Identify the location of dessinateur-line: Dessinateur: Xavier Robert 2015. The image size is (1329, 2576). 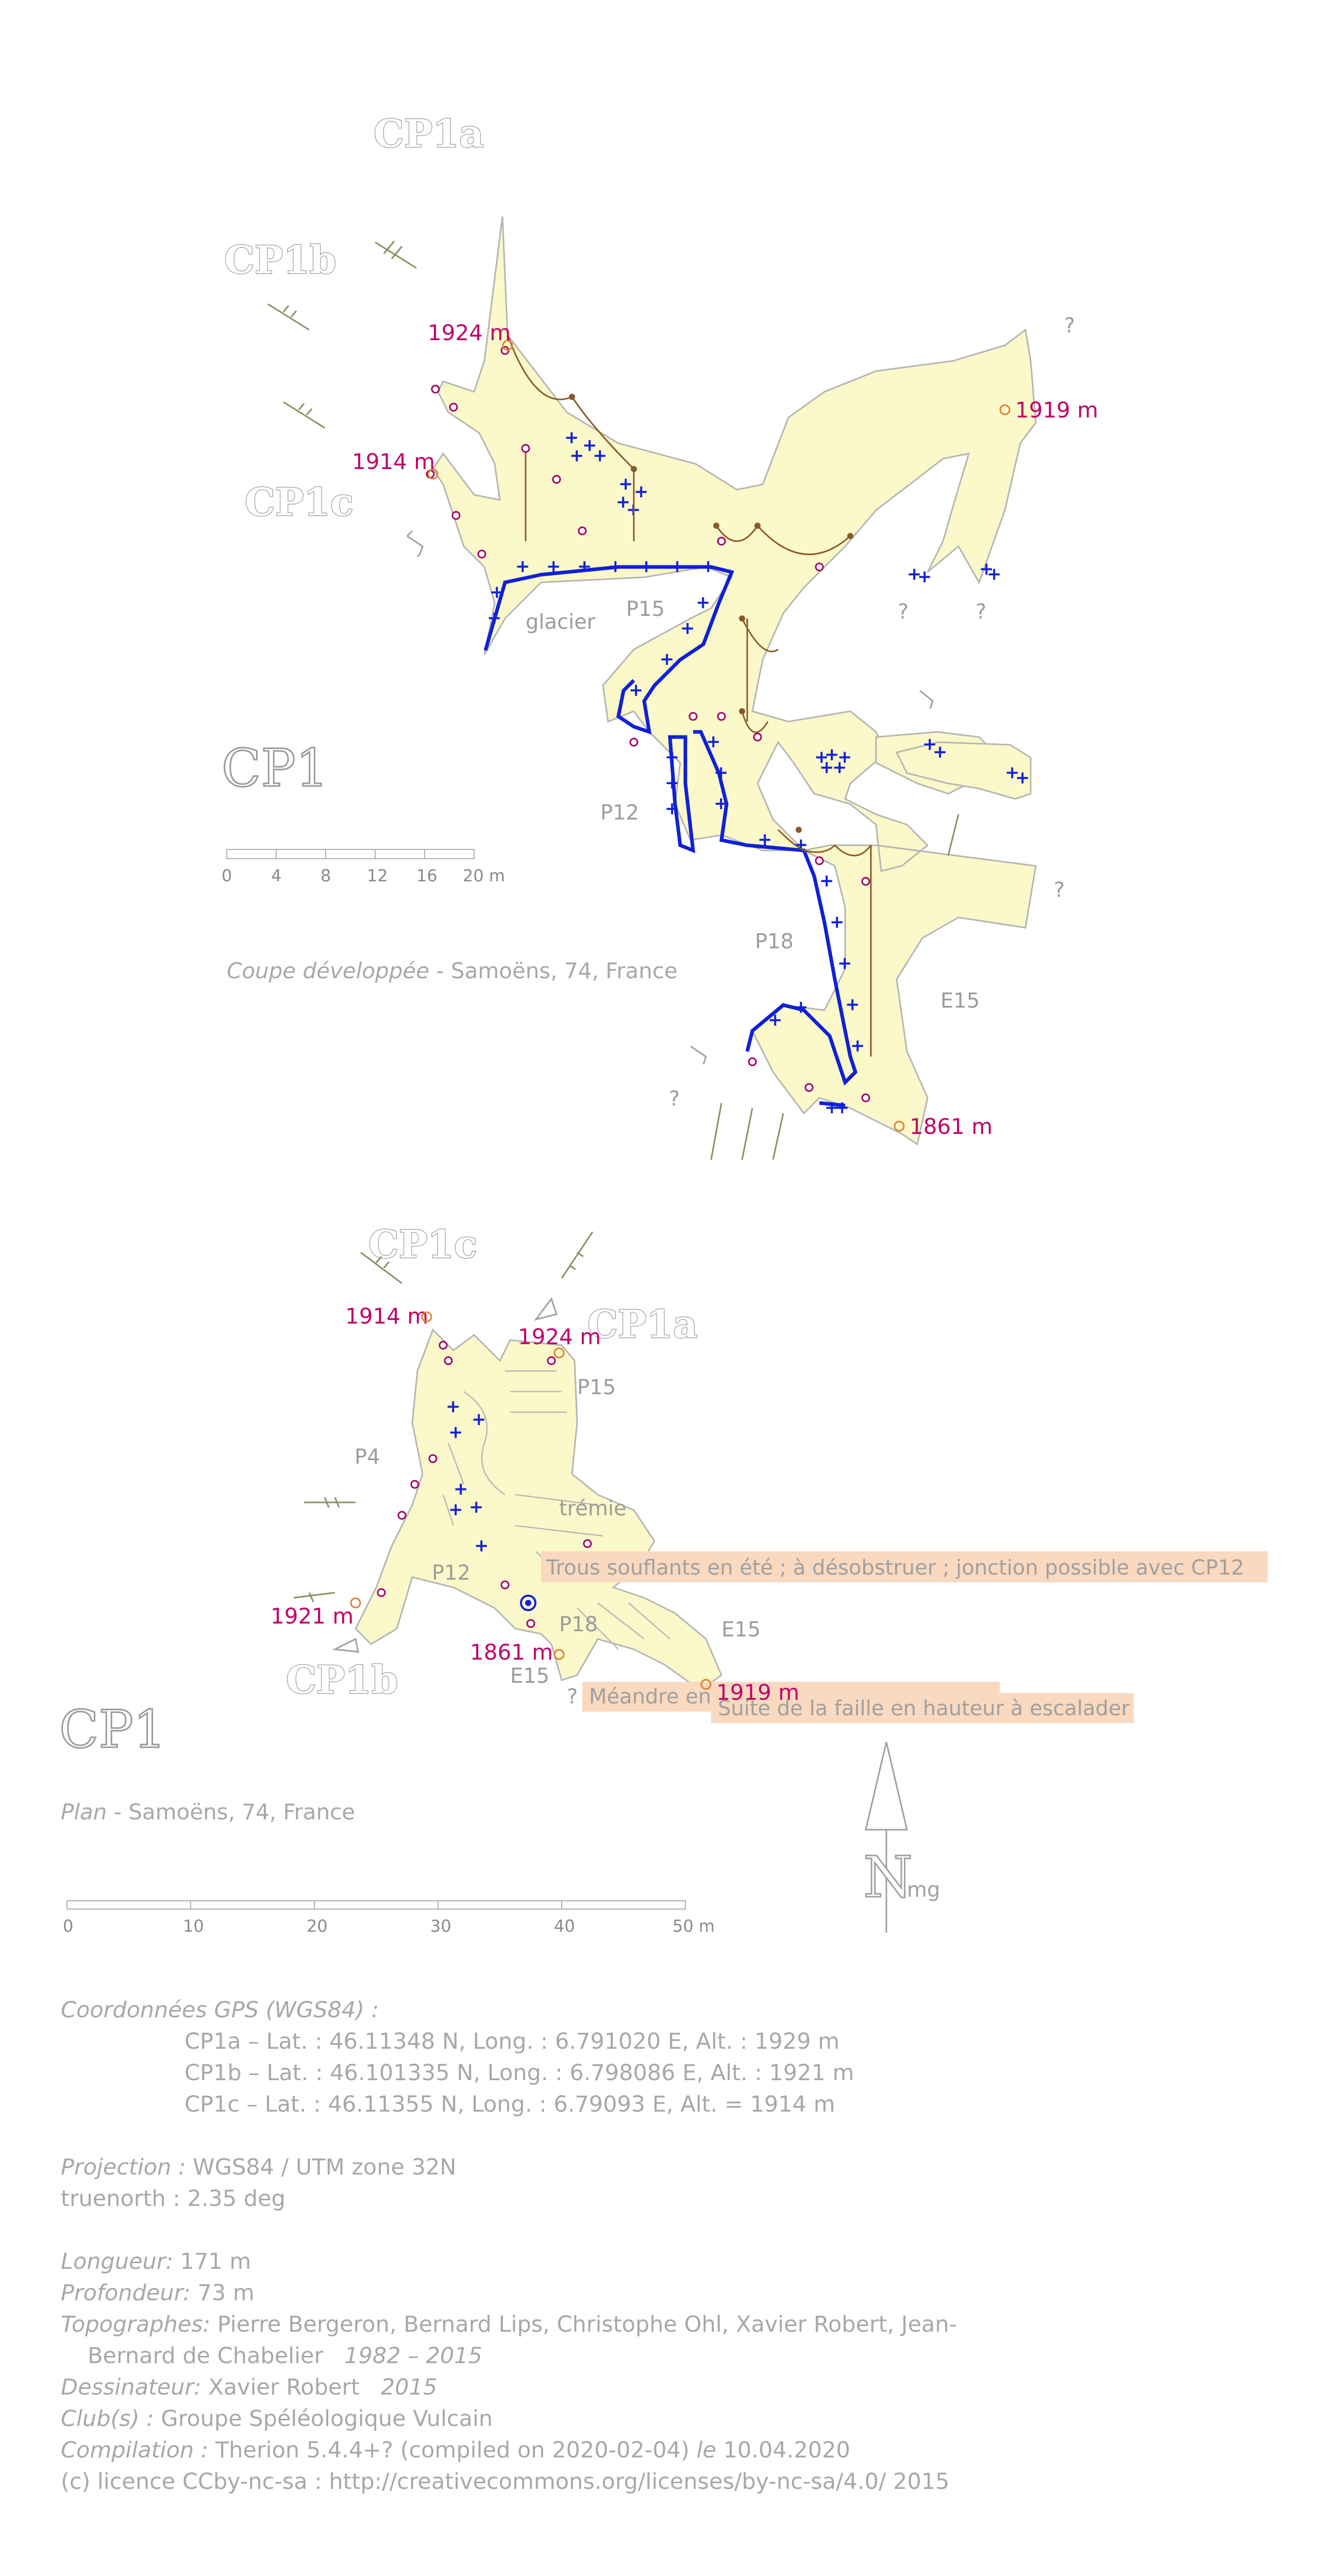
(250, 2387).